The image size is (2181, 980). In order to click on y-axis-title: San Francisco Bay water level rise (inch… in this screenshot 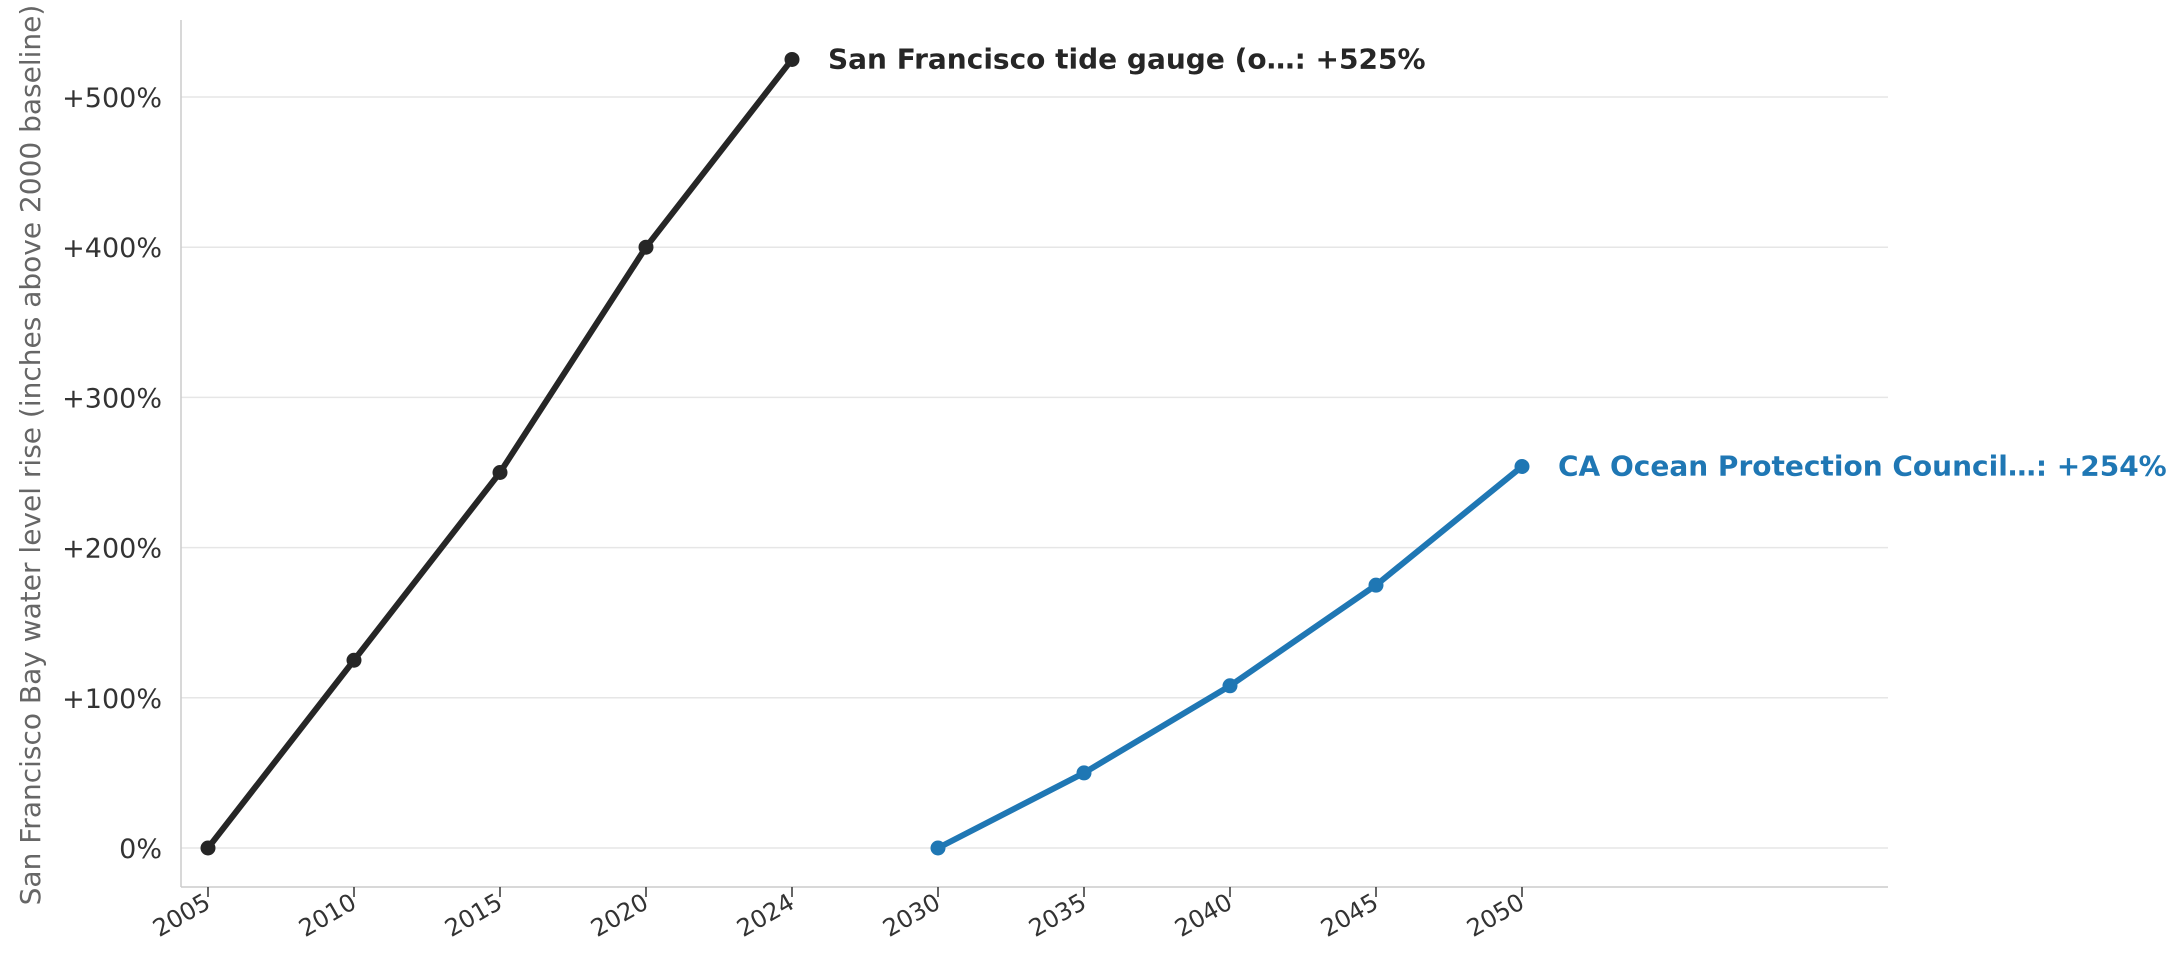, I will do `click(30, 455)`.